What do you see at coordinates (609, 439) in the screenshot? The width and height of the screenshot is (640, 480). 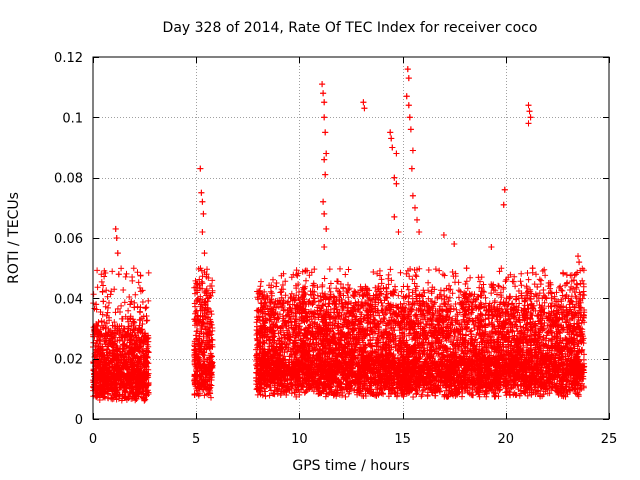 I see `x-tick-label: 25` at bounding box center [609, 439].